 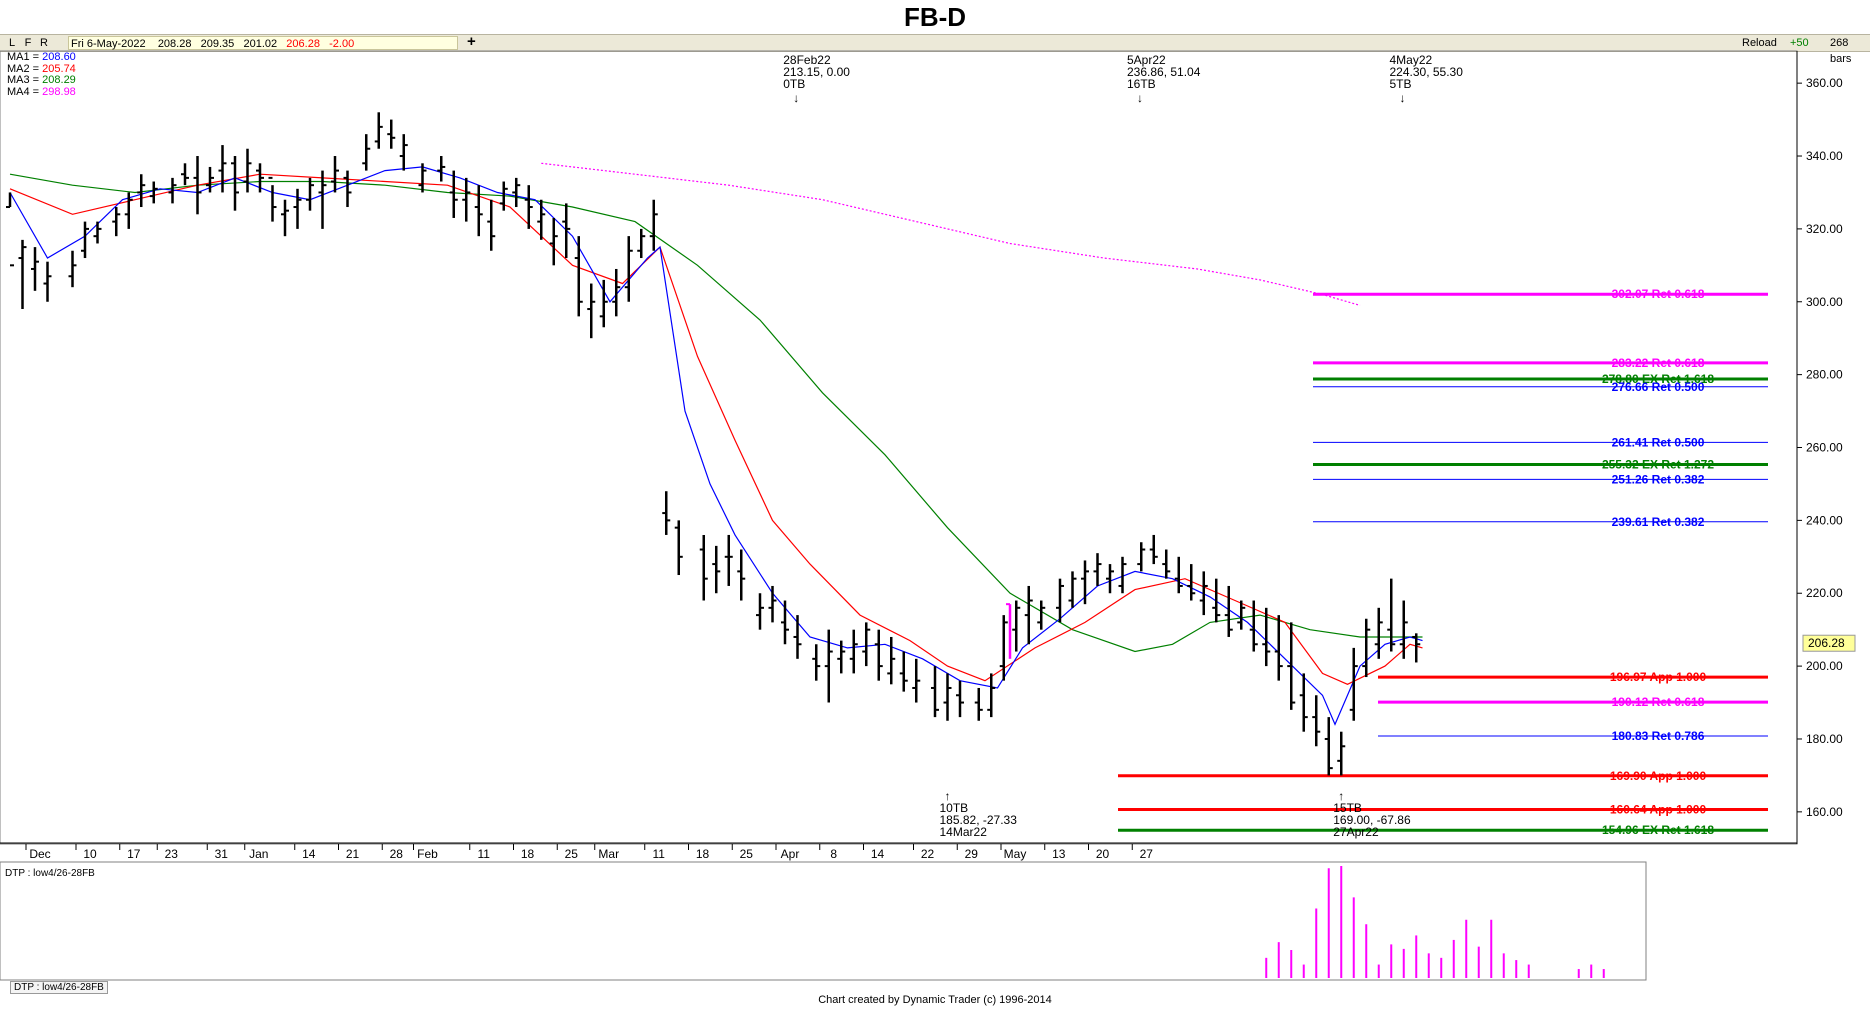 What do you see at coordinates (28, 43) in the screenshot?
I see `f-button: F` at bounding box center [28, 43].